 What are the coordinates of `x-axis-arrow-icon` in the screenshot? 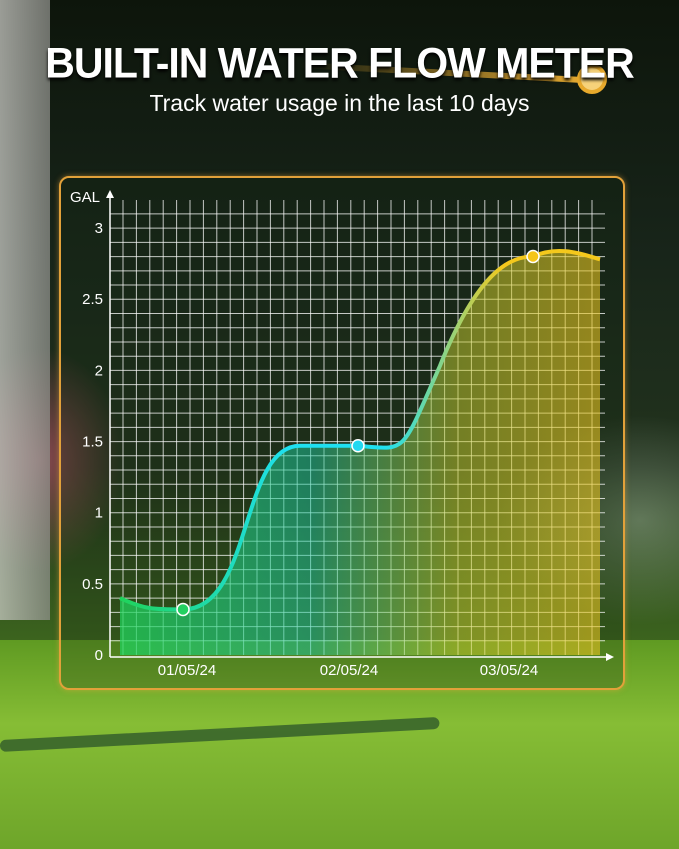 It's located at (610, 657).